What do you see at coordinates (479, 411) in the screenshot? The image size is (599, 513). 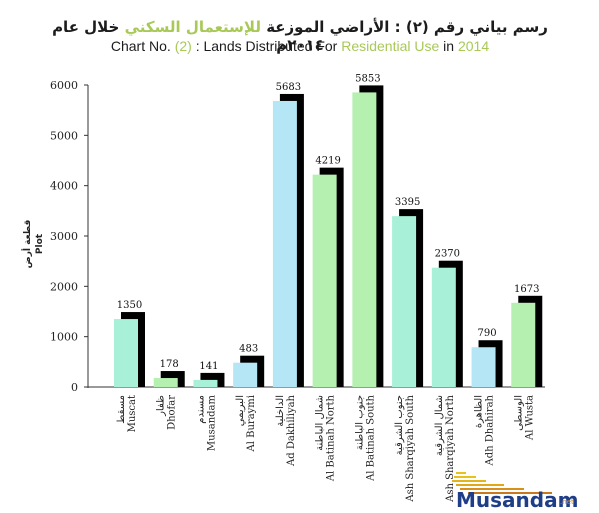 I see `x-tick-label-arabic: الظاهرة` at bounding box center [479, 411].